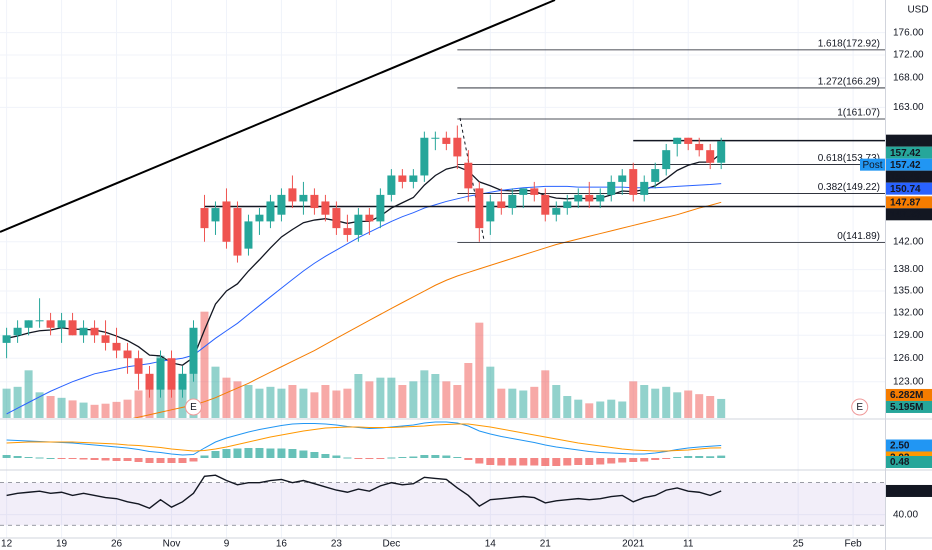 The height and width of the screenshot is (550, 932). What do you see at coordinates (908, 269) in the screenshot?
I see `y-tick-label: 138.00` at bounding box center [908, 269].